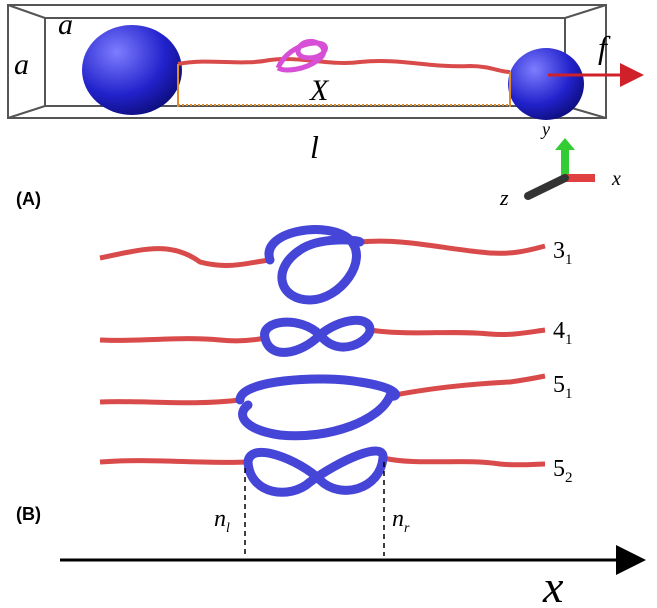  What do you see at coordinates (563, 471) in the screenshot?
I see `knot-label: 52` at bounding box center [563, 471].